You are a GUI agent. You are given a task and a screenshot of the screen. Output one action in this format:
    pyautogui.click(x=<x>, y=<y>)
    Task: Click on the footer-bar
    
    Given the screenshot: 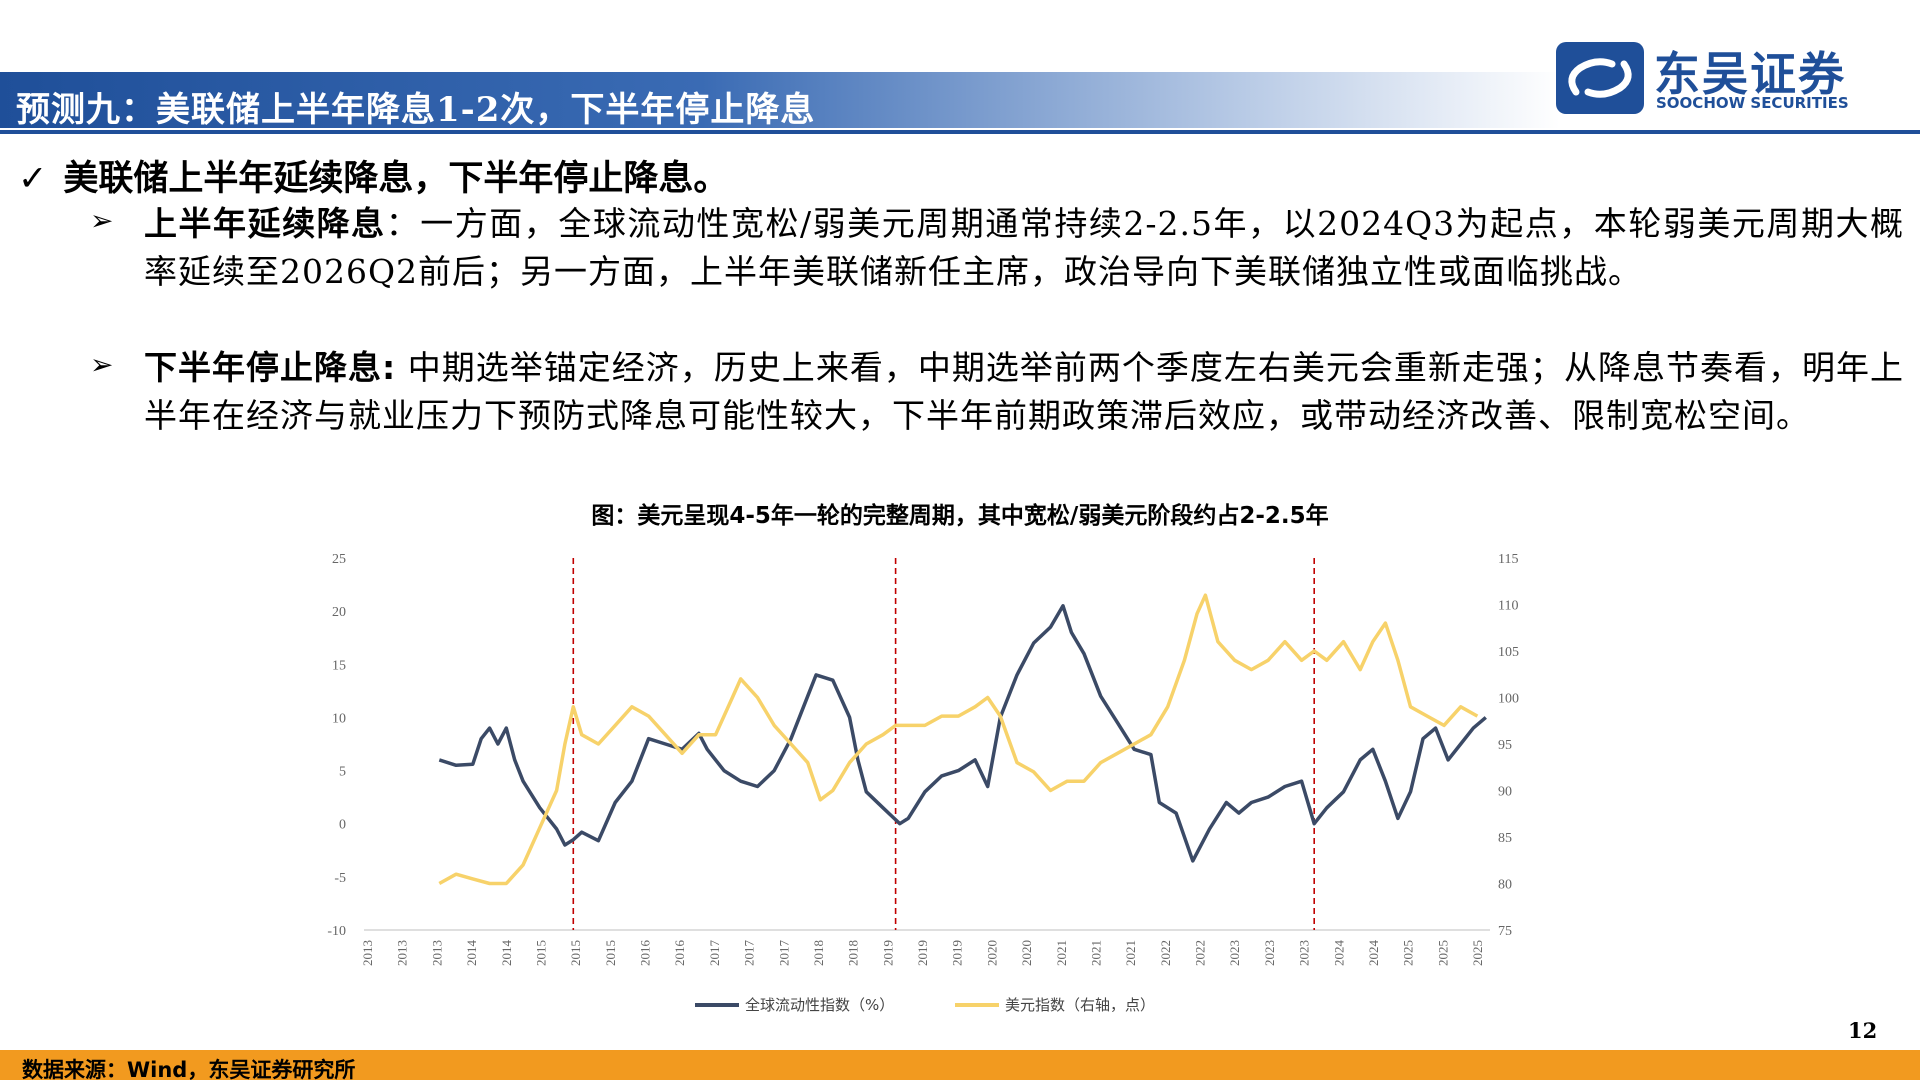 What is the action you would take?
    pyautogui.click(x=960, y=1065)
    